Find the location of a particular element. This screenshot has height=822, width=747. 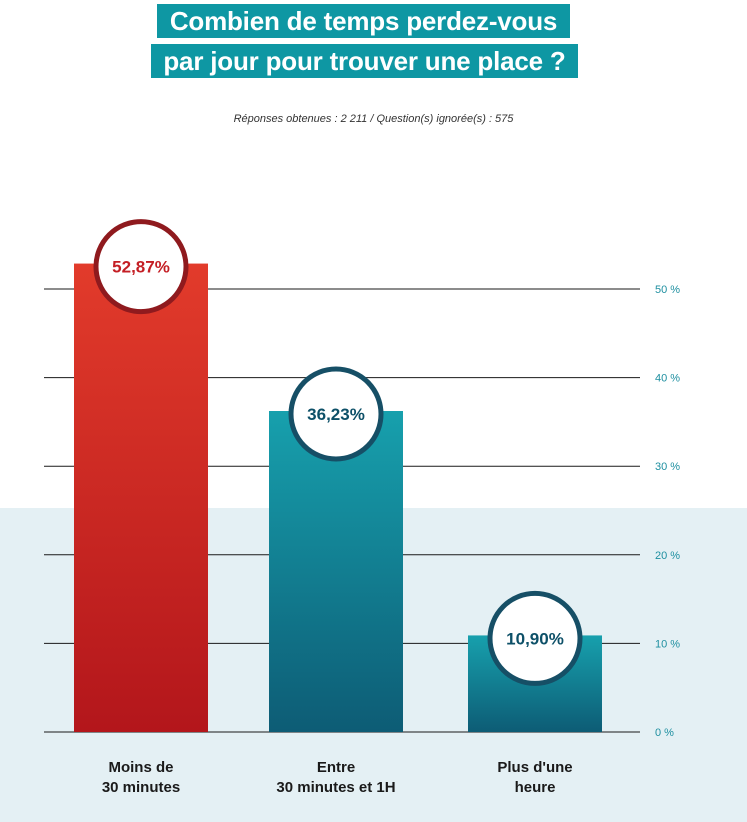

x-category-label-2: Entre 30 minutes et 1H is located at coordinates (336, 778).